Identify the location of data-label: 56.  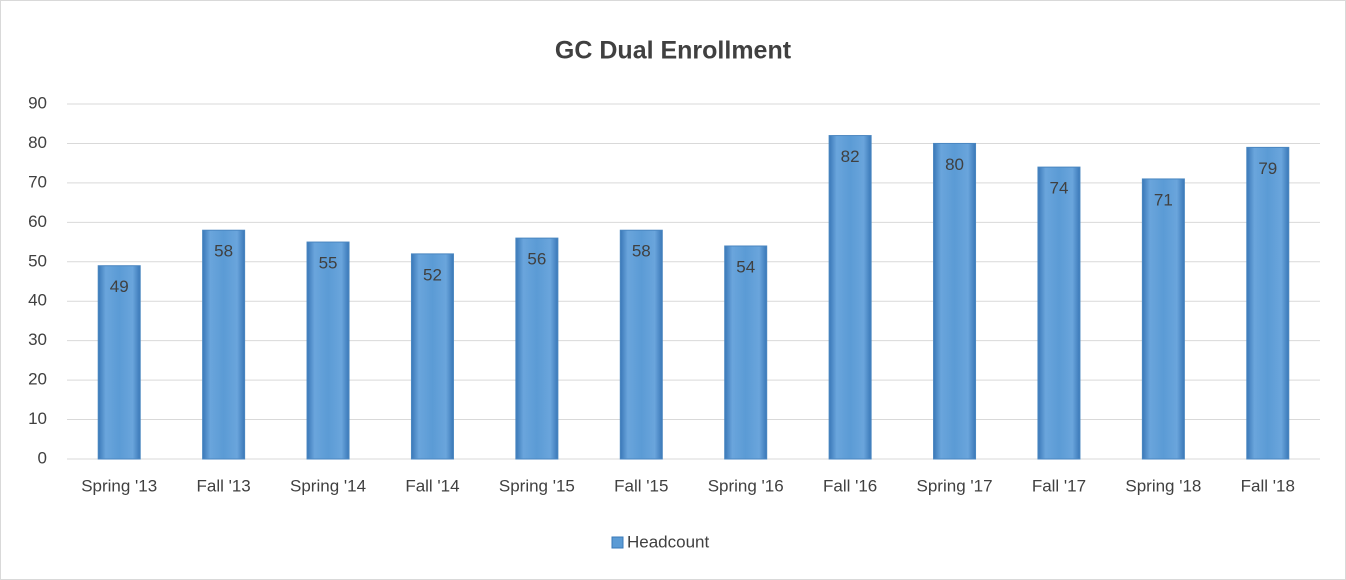
(536, 259).